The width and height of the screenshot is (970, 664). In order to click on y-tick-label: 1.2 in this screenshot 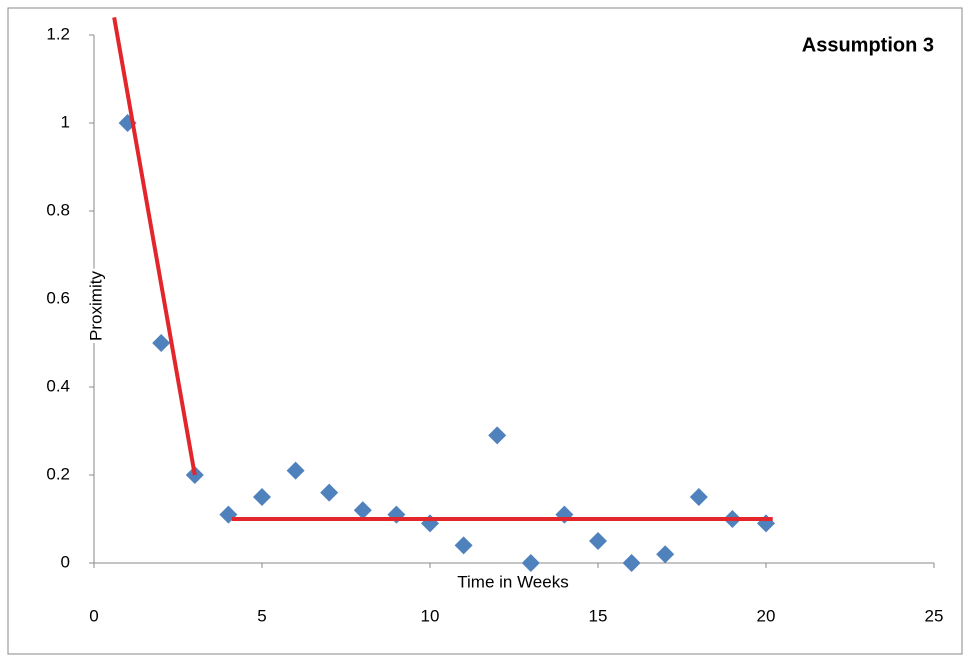, I will do `click(58, 33)`.